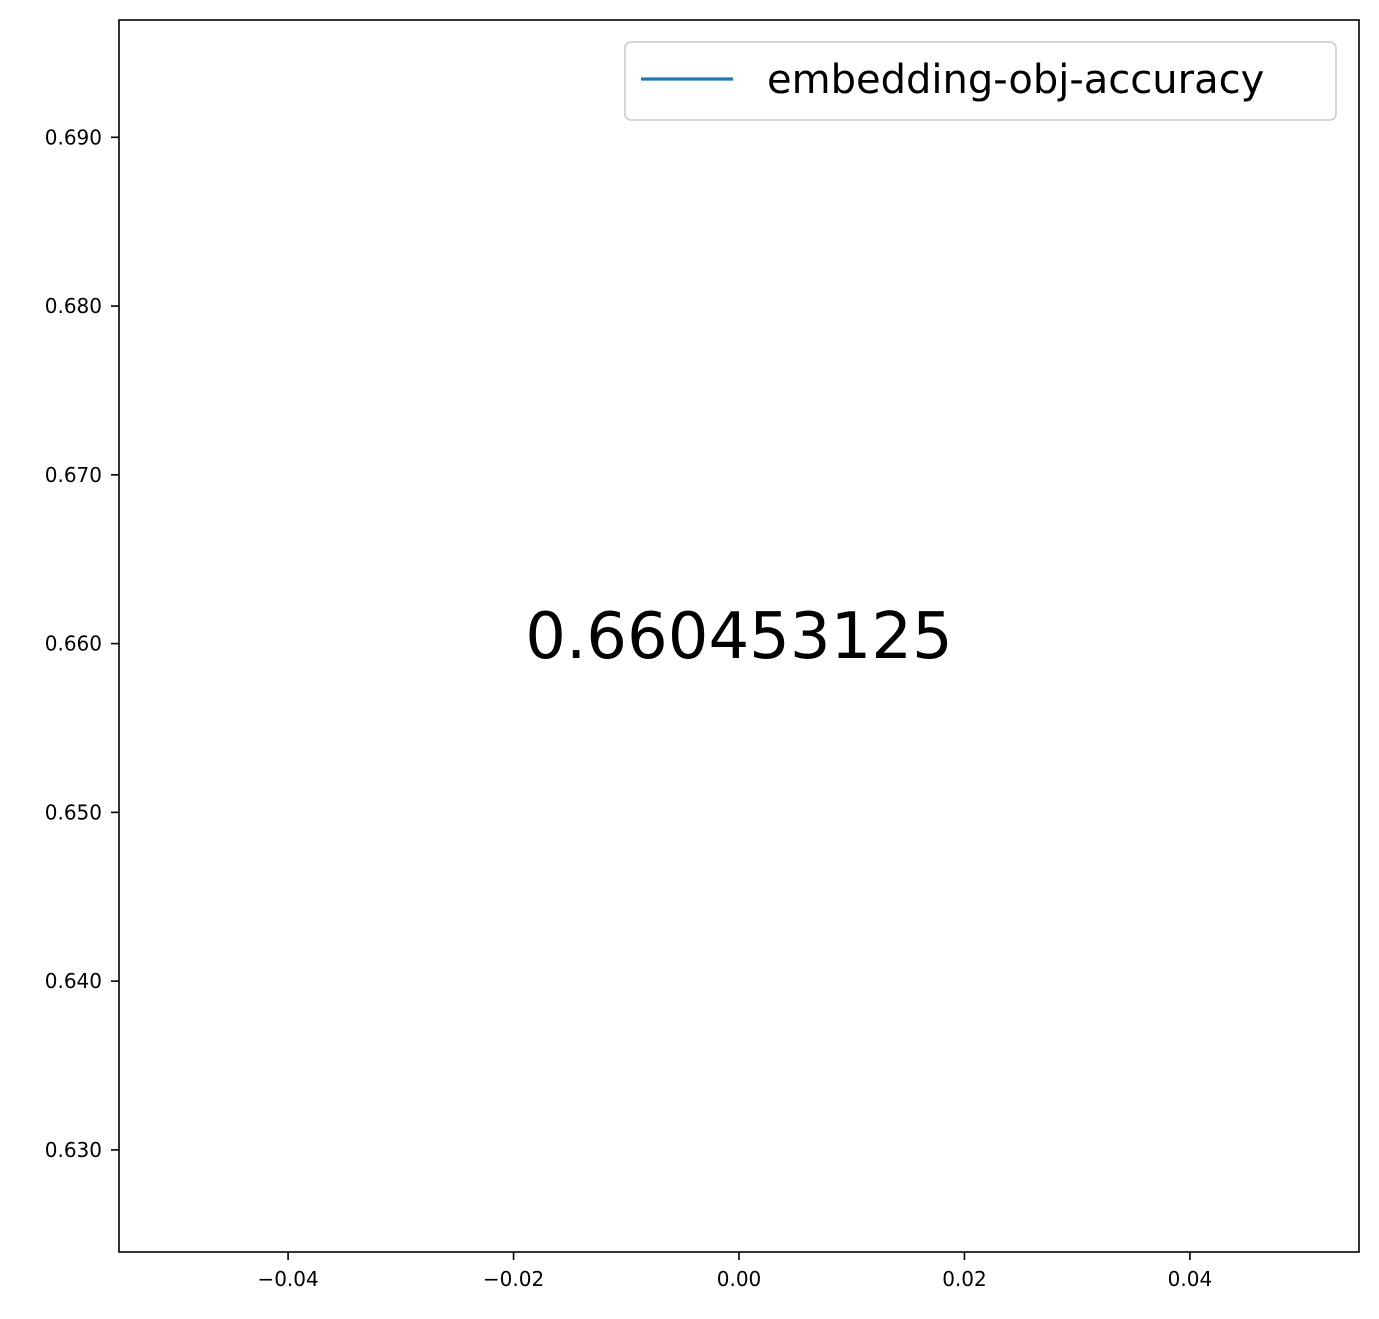 The width and height of the screenshot is (1379, 1319). I want to click on legend: embedding-obj-accuracy, so click(980, 81).